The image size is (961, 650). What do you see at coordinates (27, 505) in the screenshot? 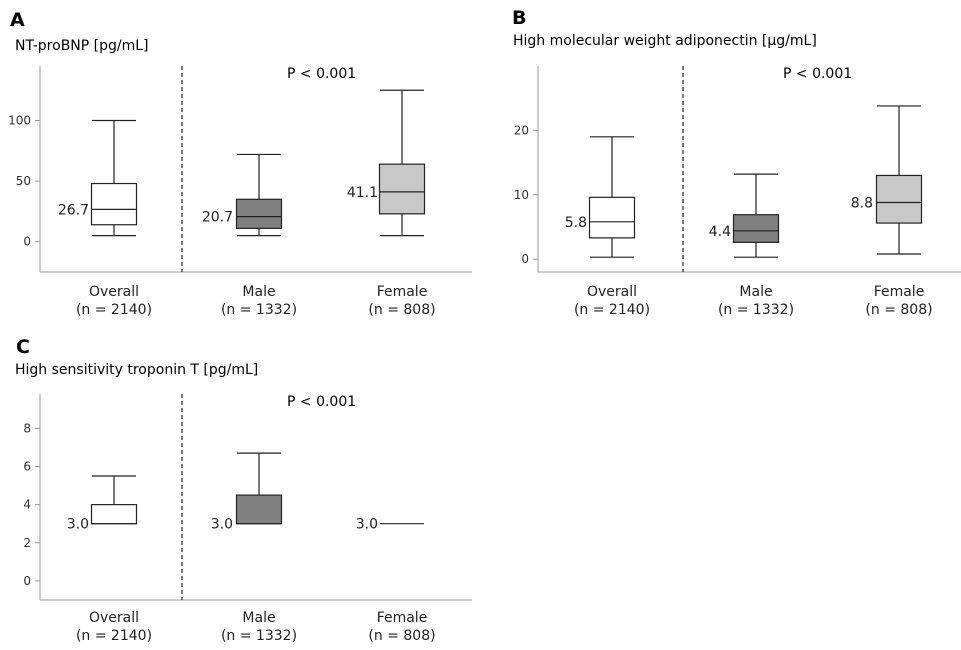
I see `y-tick-label: 4` at bounding box center [27, 505].